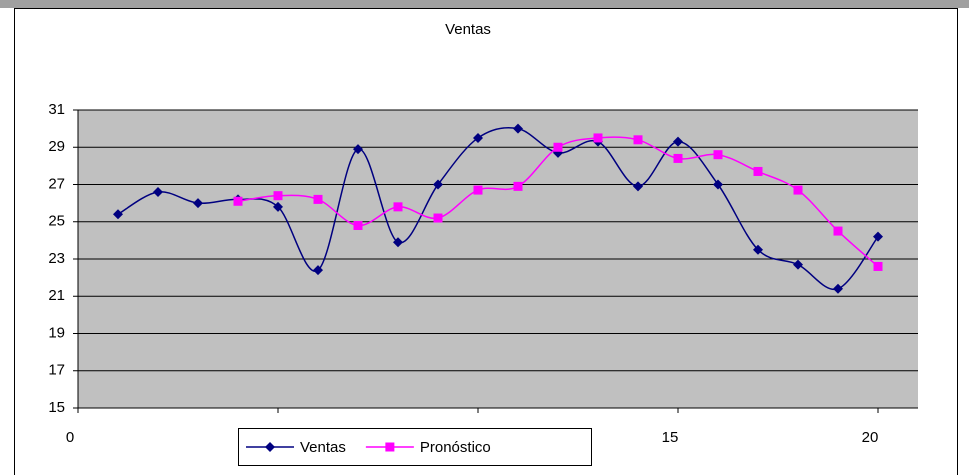  Describe the element at coordinates (484, 4) in the screenshot. I see `window-strip` at that location.